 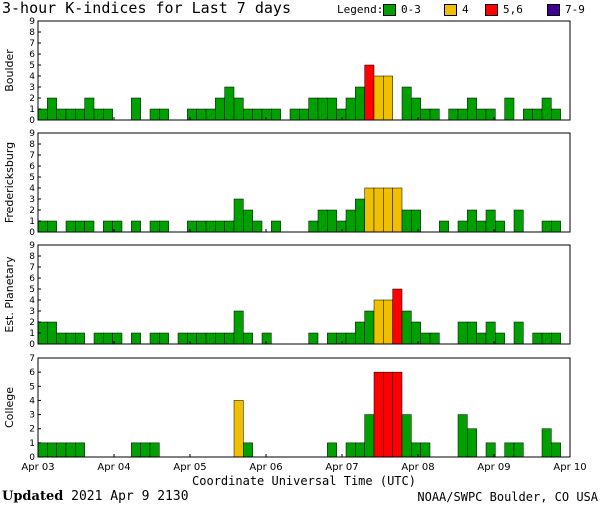 What do you see at coordinates (37, 467) in the screenshot?
I see `x-tick-label: Apr 03` at bounding box center [37, 467].